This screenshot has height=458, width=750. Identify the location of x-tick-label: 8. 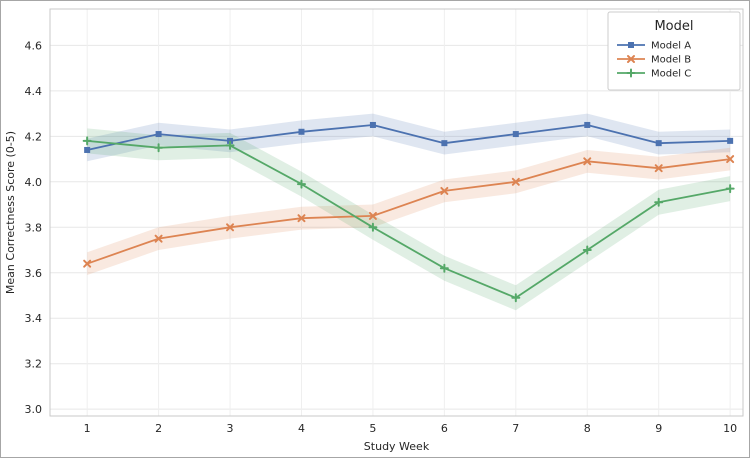
(587, 428).